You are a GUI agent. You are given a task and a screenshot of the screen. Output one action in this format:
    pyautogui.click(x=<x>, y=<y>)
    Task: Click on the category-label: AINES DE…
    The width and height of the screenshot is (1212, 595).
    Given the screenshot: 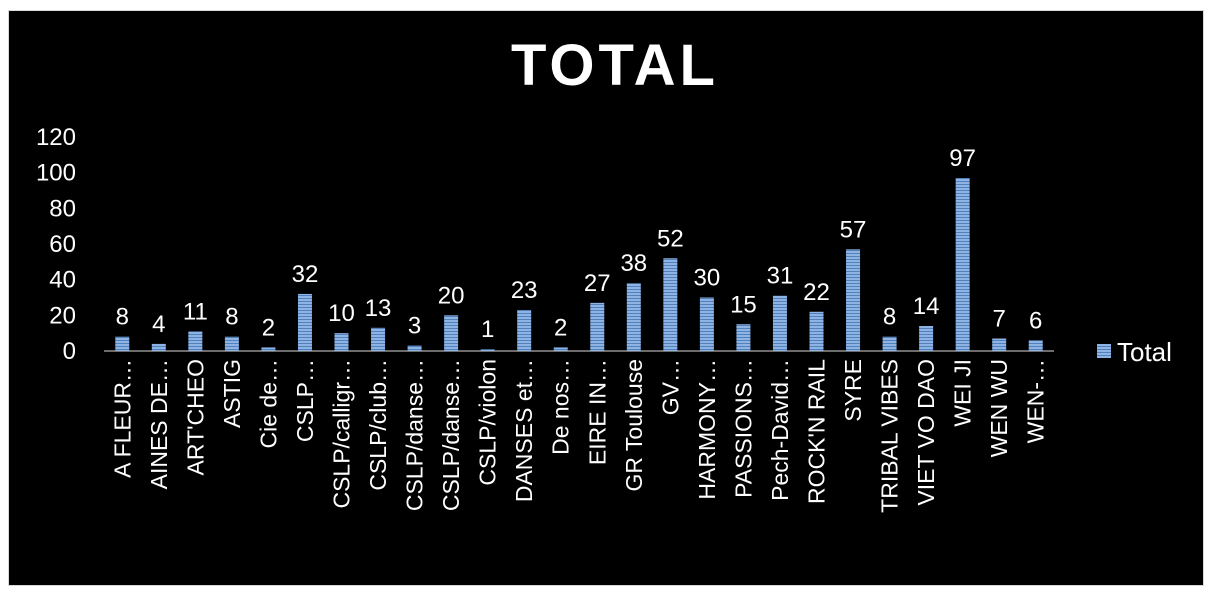 What is the action you would take?
    pyautogui.click(x=159, y=424)
    